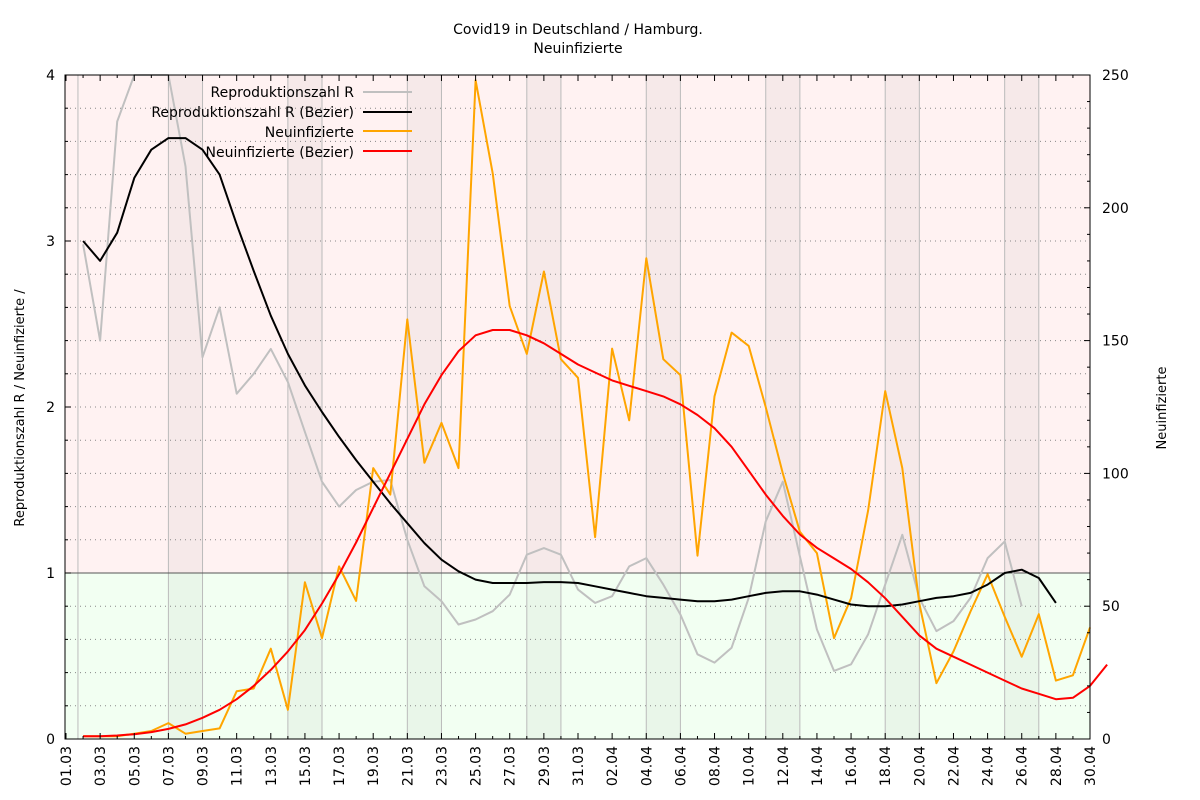  I want to click on legend-label-neuinfizierte: Neuinfizierte, so click(309, 133).